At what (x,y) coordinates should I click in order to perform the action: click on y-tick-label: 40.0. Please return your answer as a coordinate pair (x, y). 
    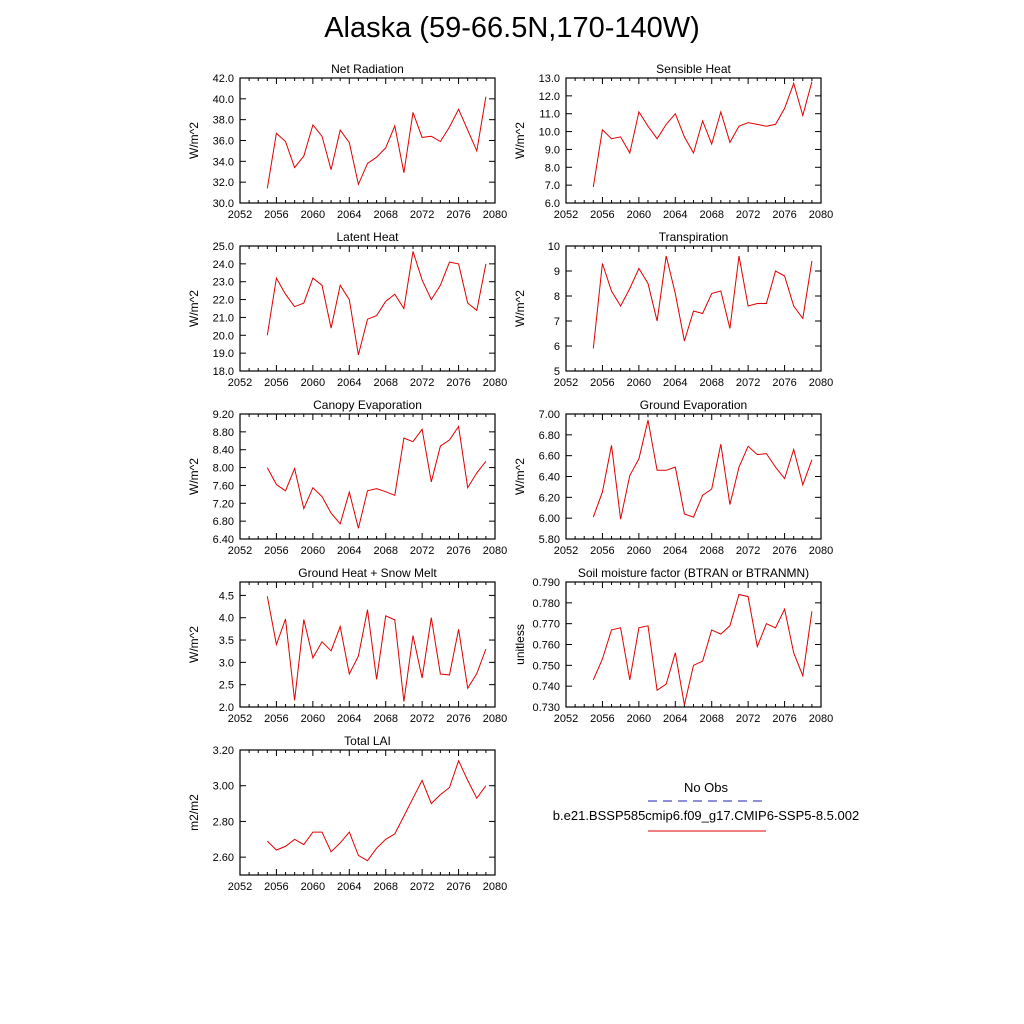
    Looking at the image, I should click on (223, 100).